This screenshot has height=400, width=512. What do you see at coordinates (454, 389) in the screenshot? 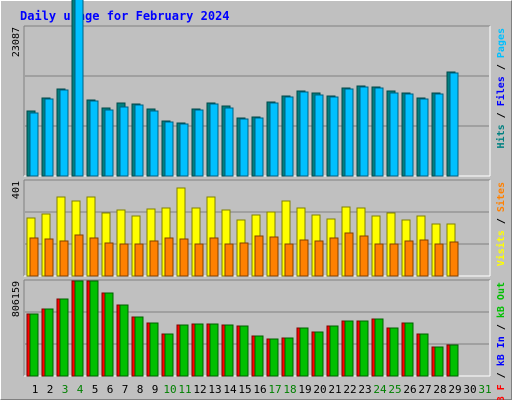
I see `x-tick-label: 29` at bounding box center [454, 389].